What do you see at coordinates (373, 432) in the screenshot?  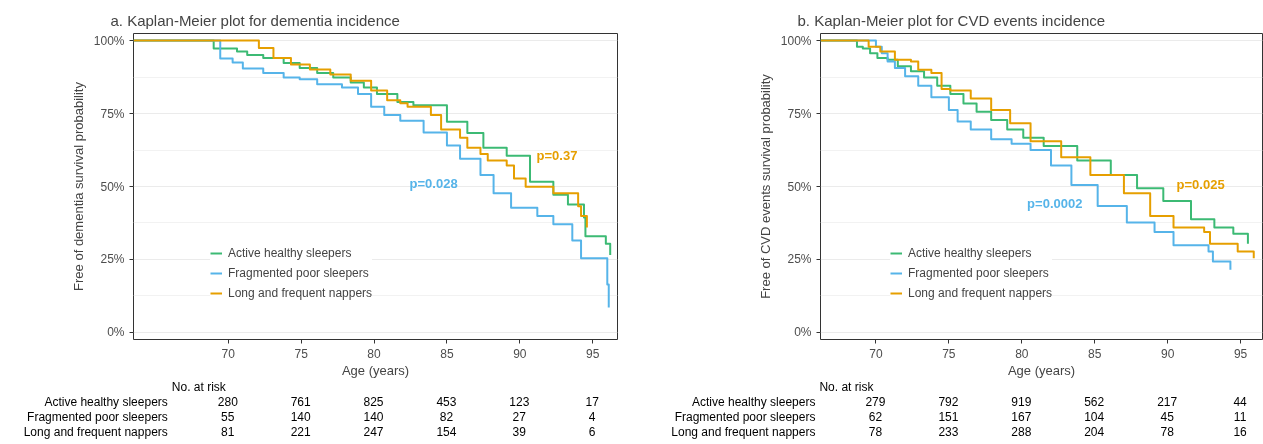 I see `text: 247` at bounding box center [373, 432].